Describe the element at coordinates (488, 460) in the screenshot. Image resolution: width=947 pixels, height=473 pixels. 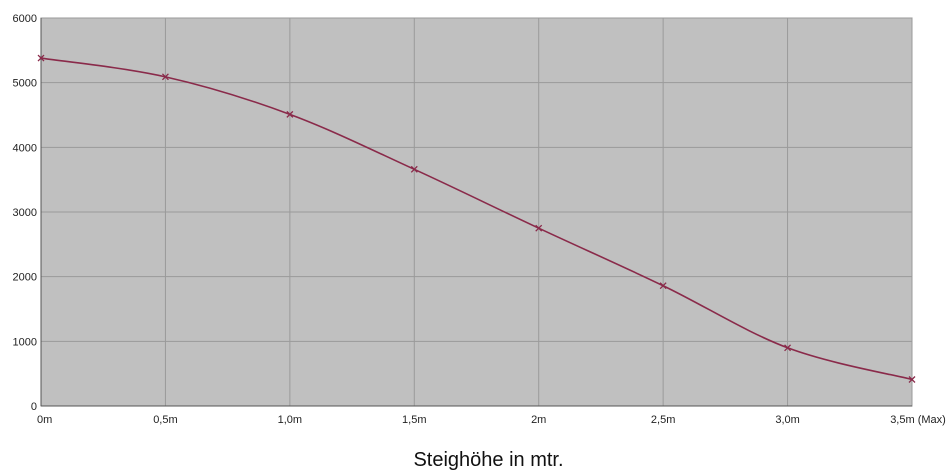
I see `x-axis-title: Steighöhe in mtr.` at that location.